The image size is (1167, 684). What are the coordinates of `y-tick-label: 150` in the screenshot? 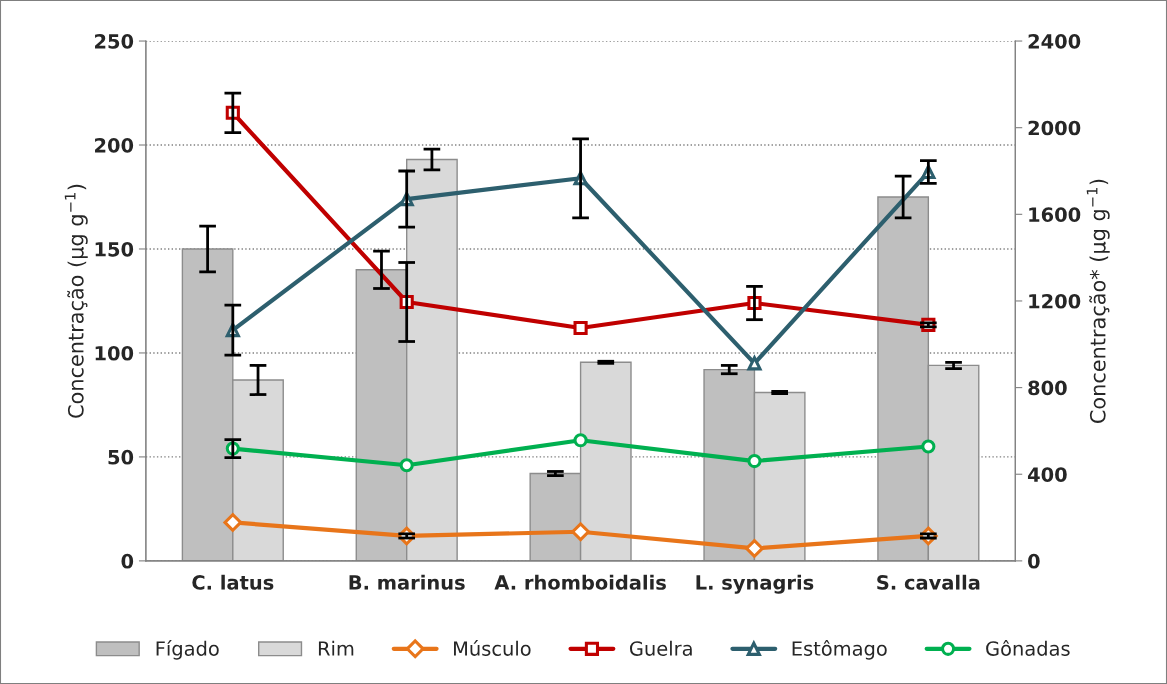 It's located at (114, 249).